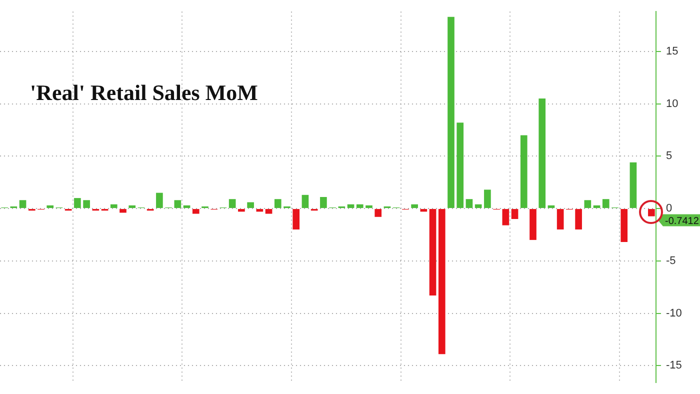 The width and height of the screenshot is (700, 394). I want to click on y-tick-label: 10, so click(672, 104).